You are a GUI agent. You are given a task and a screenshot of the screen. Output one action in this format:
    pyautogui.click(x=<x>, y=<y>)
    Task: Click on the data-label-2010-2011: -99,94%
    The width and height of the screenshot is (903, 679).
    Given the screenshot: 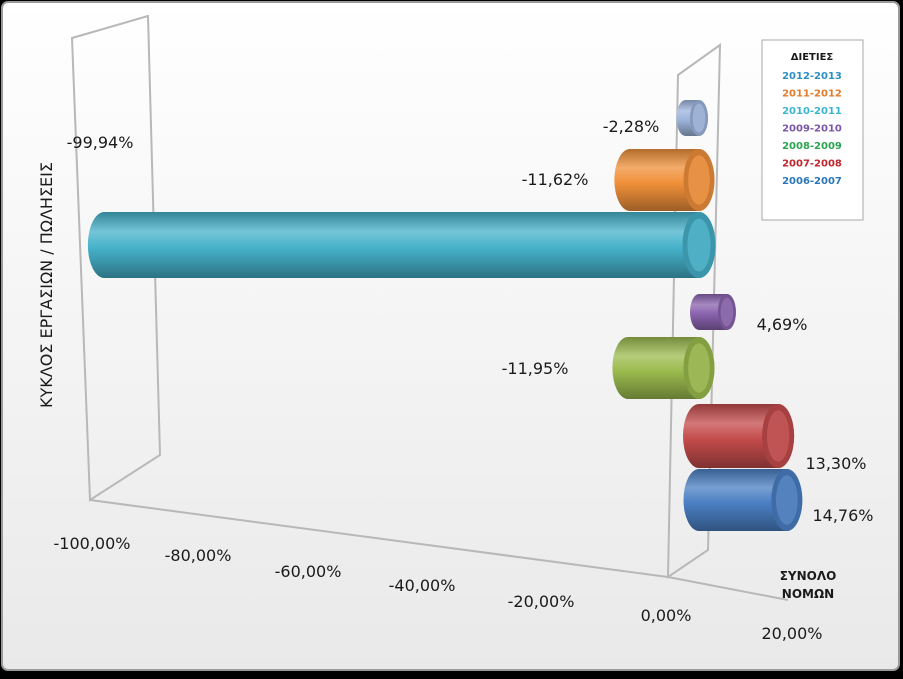 What is the action you would take?
    pyautogui.click(x=100, y=142)
    